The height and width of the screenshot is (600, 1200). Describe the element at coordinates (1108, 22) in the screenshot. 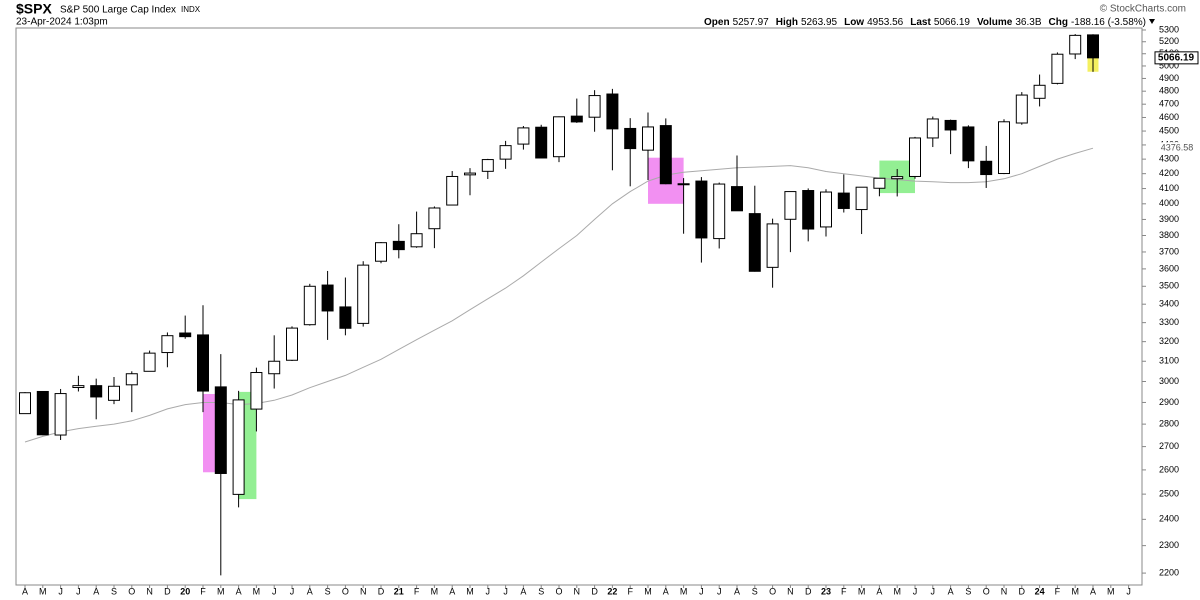

I see `stat-value: -188.16 (-3.58%)` at that location.